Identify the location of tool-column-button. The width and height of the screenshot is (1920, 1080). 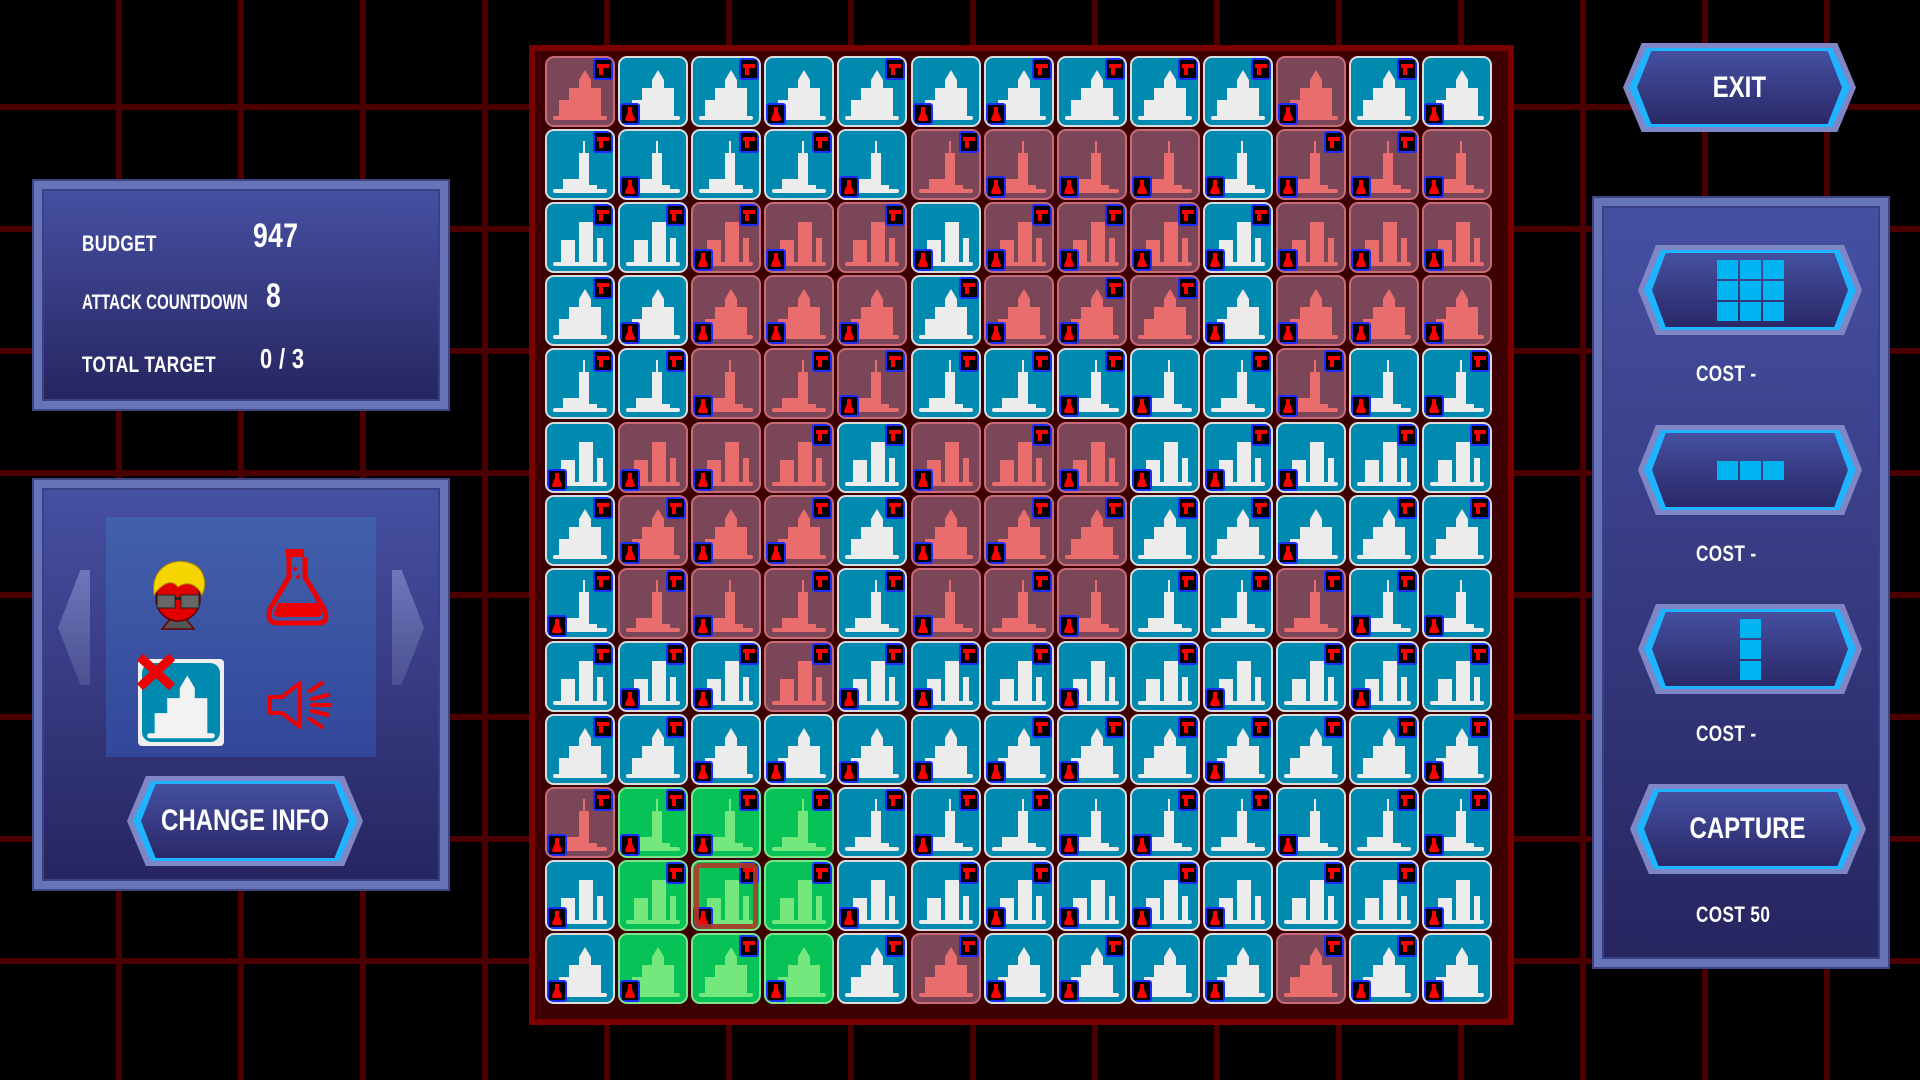
(1750, 649).